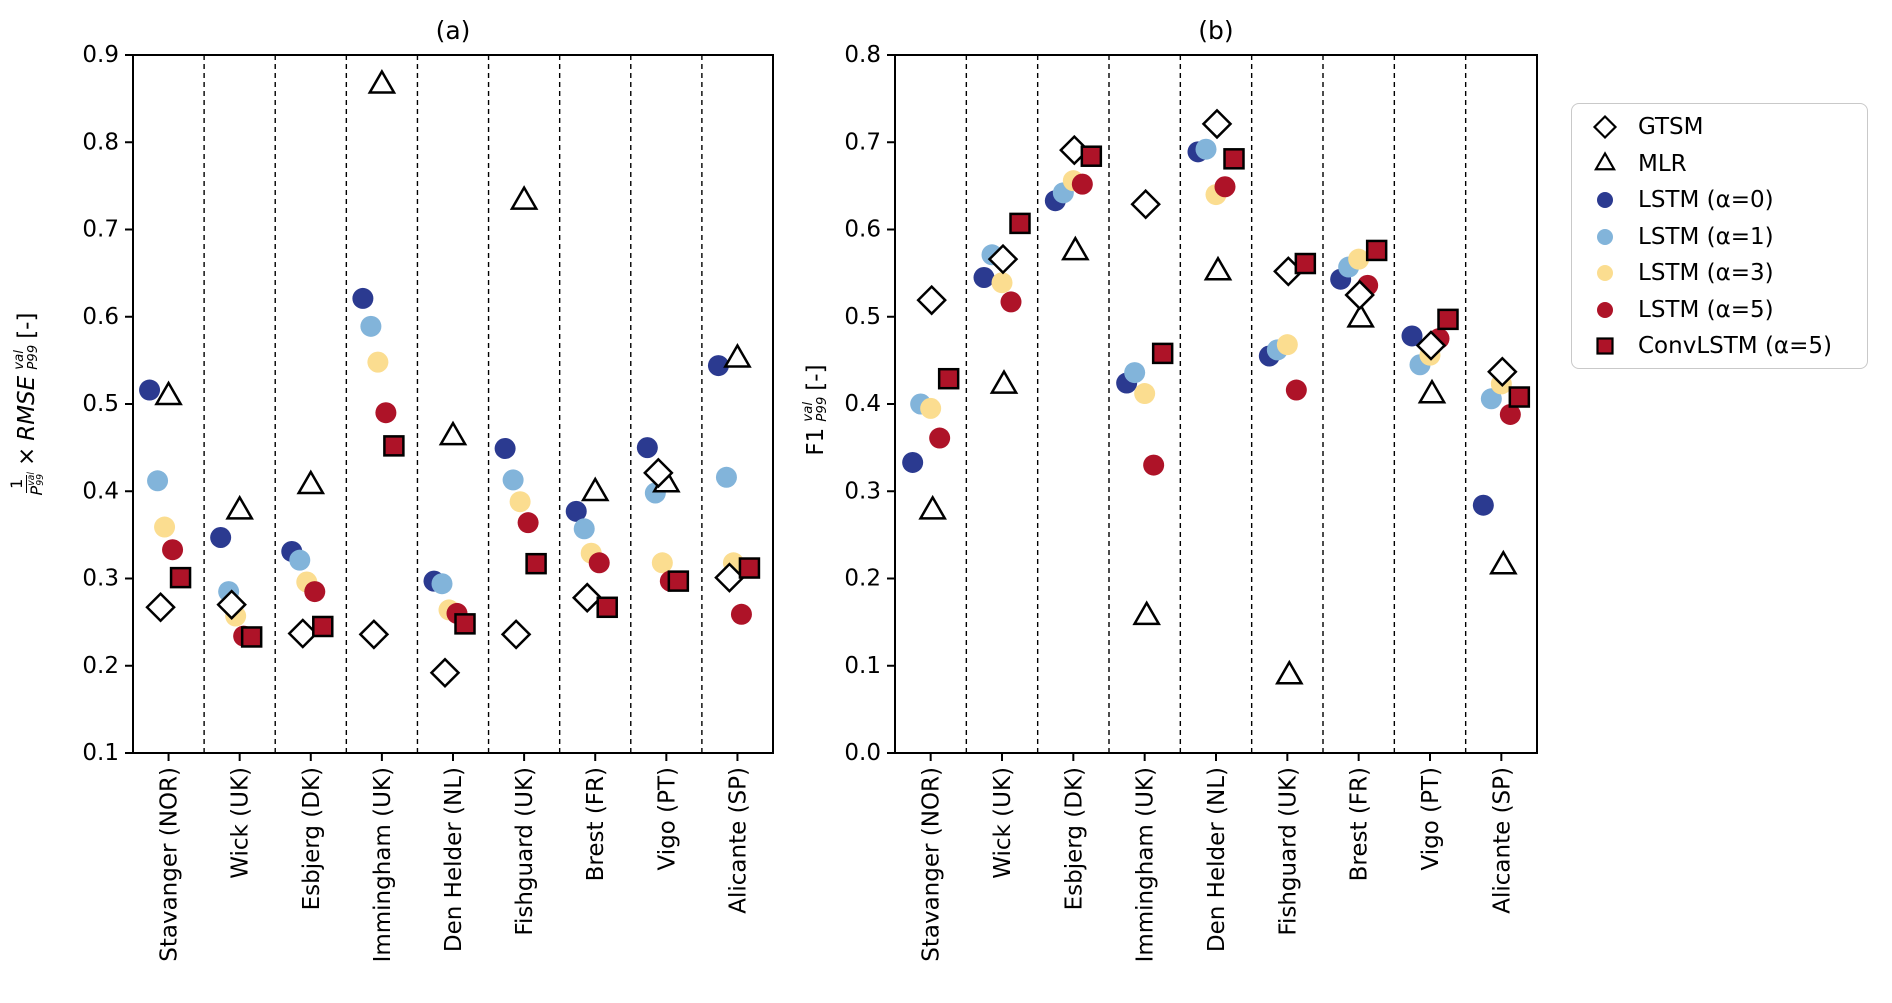 This screenshot has height=1003, width=1892. Describe the element at coordinates (1662, 163) in the screenshot. I see `legend-label: MLR` at that location.